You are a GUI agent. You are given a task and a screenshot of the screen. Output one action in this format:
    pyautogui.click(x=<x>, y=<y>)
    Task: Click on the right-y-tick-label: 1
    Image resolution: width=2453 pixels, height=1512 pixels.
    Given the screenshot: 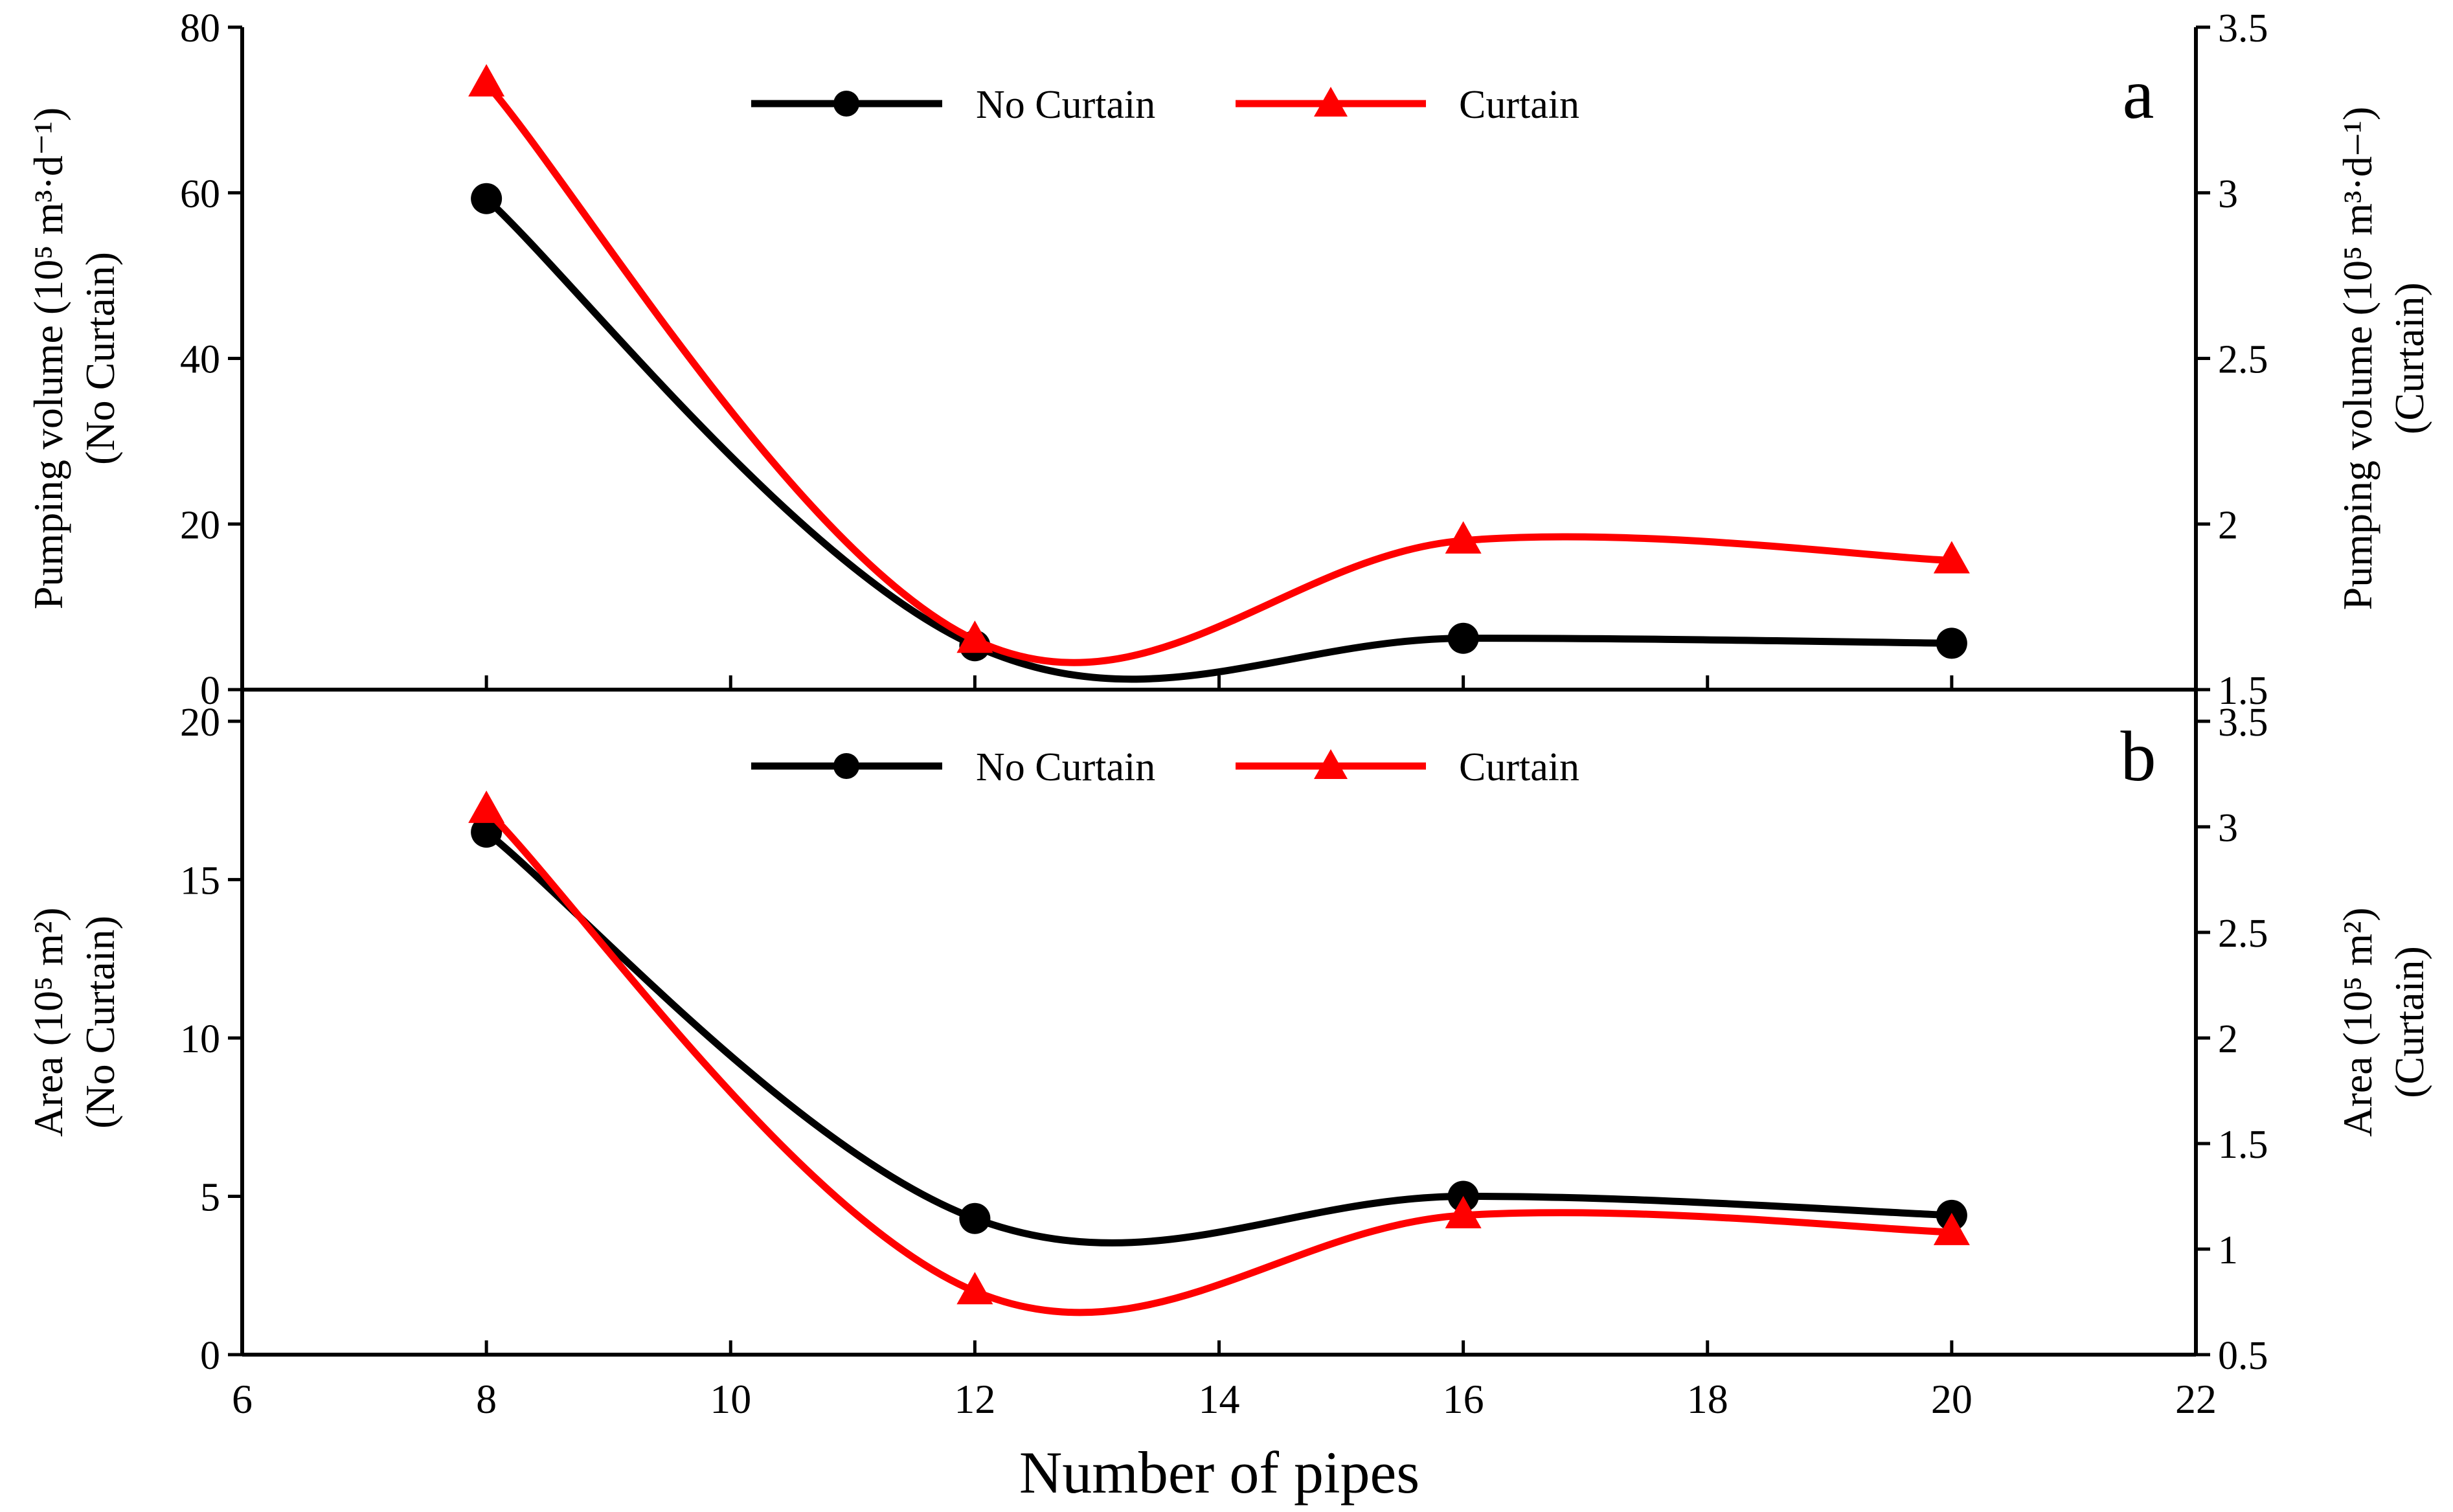 What is the action you would take?
    pyautogui.click(x=2228, y=1250)
    